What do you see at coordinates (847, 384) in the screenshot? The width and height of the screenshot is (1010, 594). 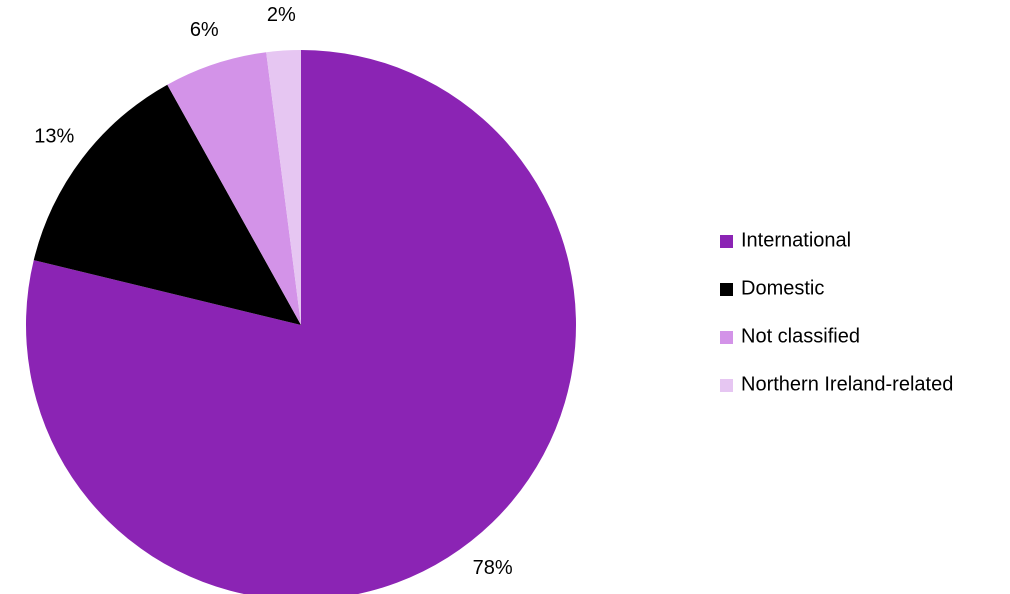 I see `legend-label: Northern Ireland-related` at bounding box center [847, 384].